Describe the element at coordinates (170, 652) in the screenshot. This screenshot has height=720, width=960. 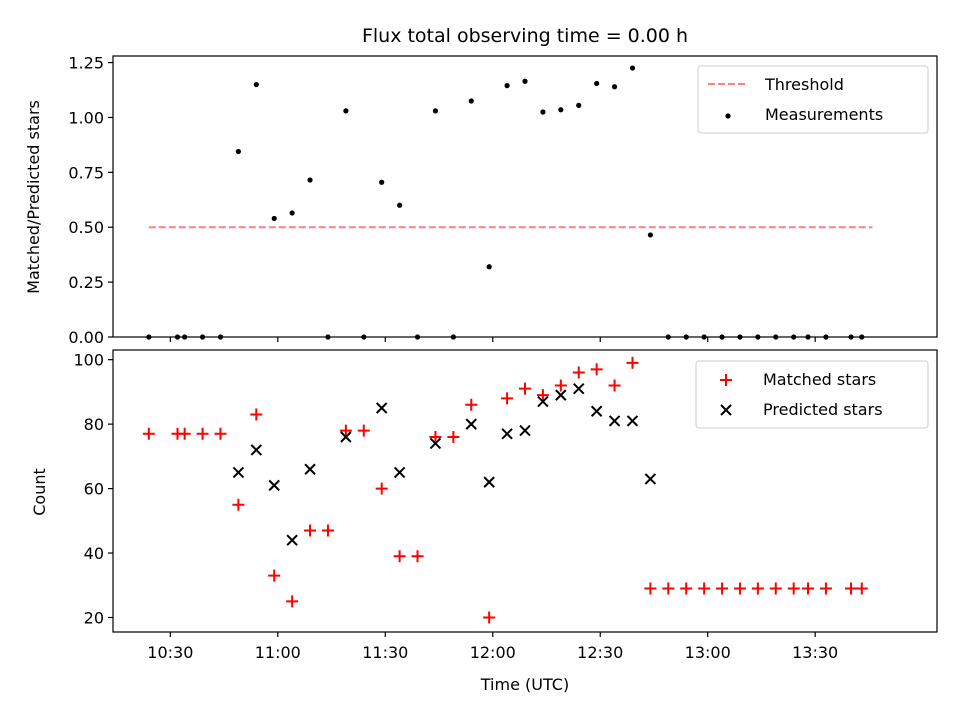
I see `bottom-x-tick-label: 10:30` at that location.